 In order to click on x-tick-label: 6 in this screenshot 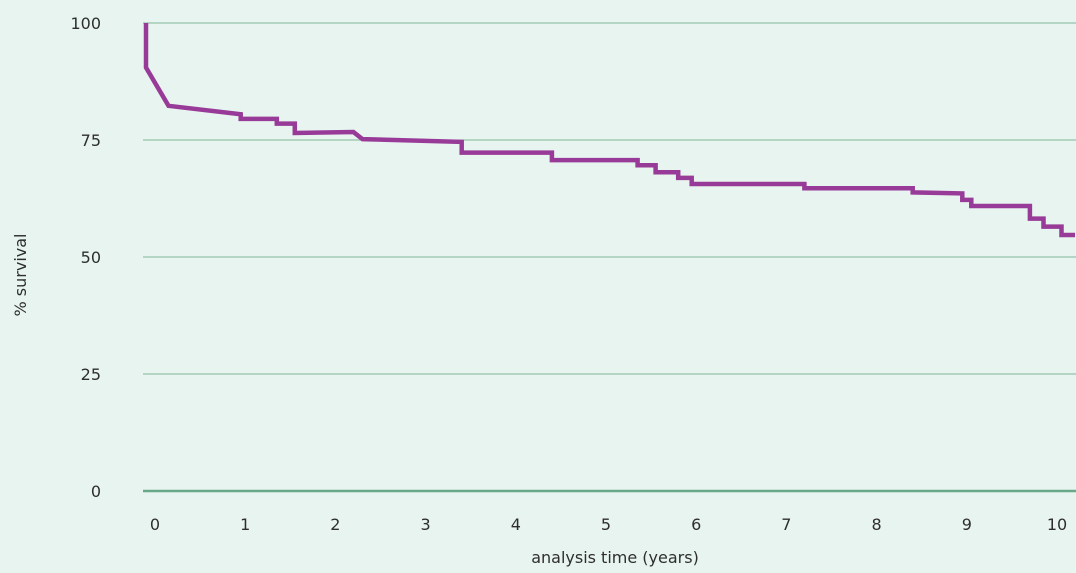, I will do `click(696, 524)`.